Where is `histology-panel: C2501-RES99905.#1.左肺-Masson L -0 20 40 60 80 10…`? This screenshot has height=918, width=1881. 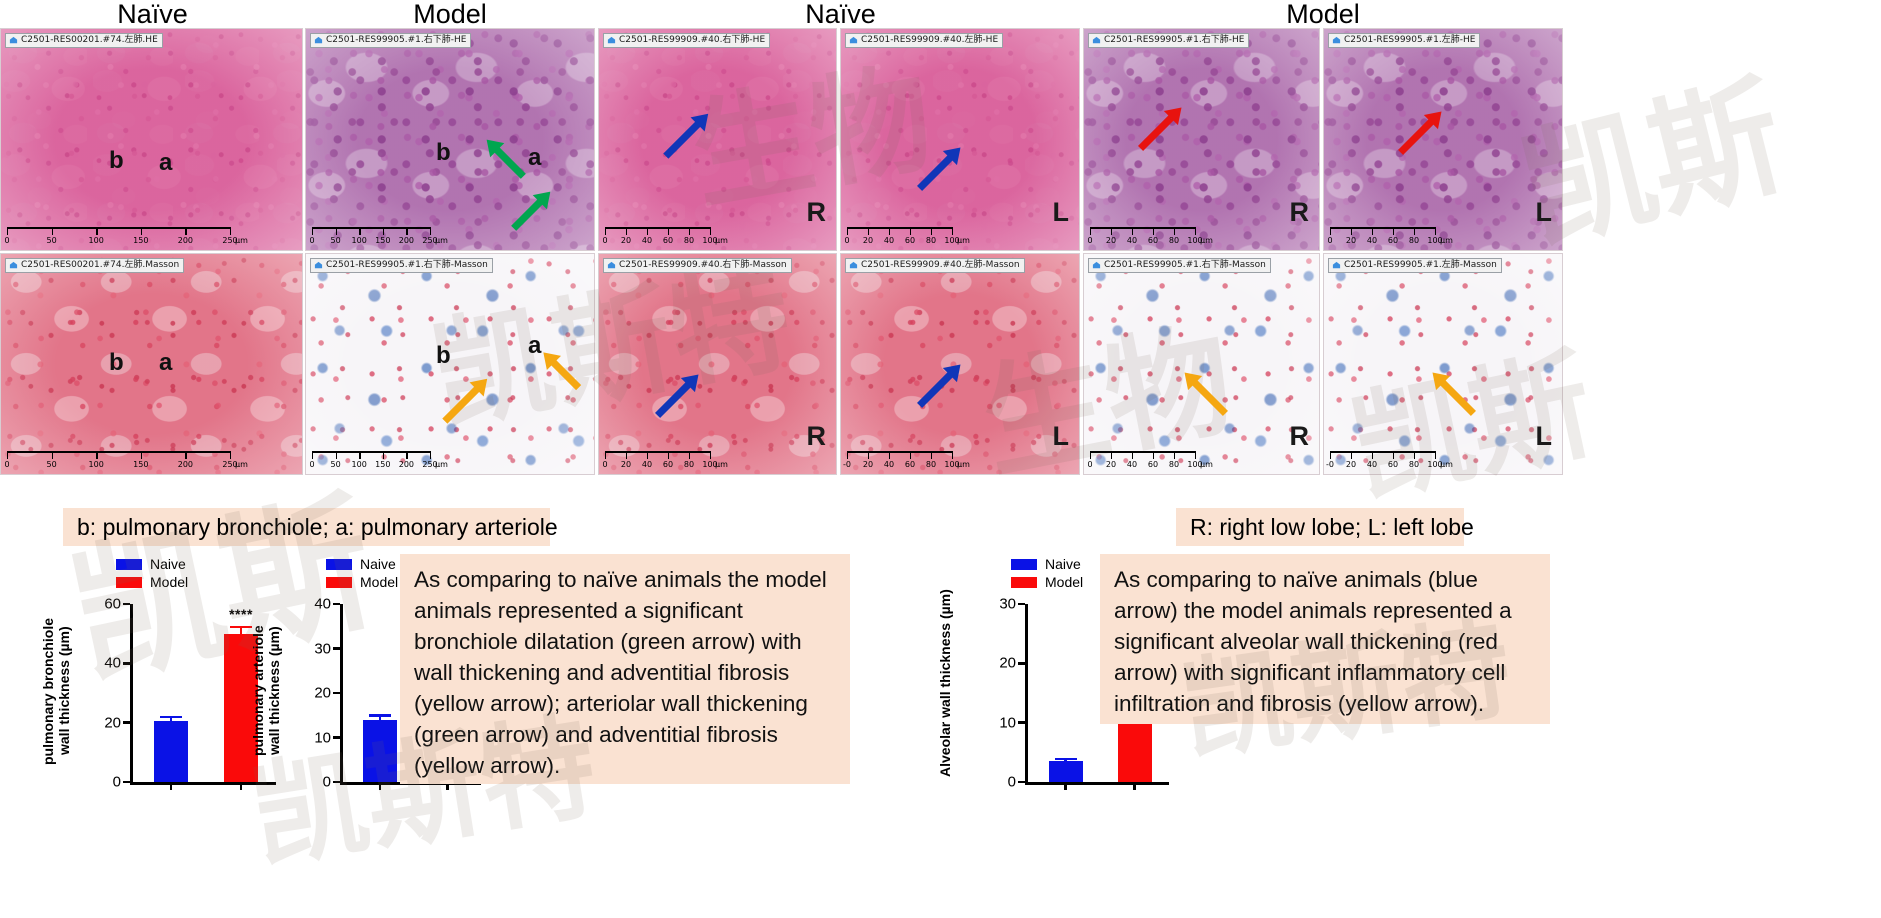 histology-panel: C2501-RES99905.#1.左肺-Masson L -0 20 40 60 80 10… is located at coordinates (1443, 364).